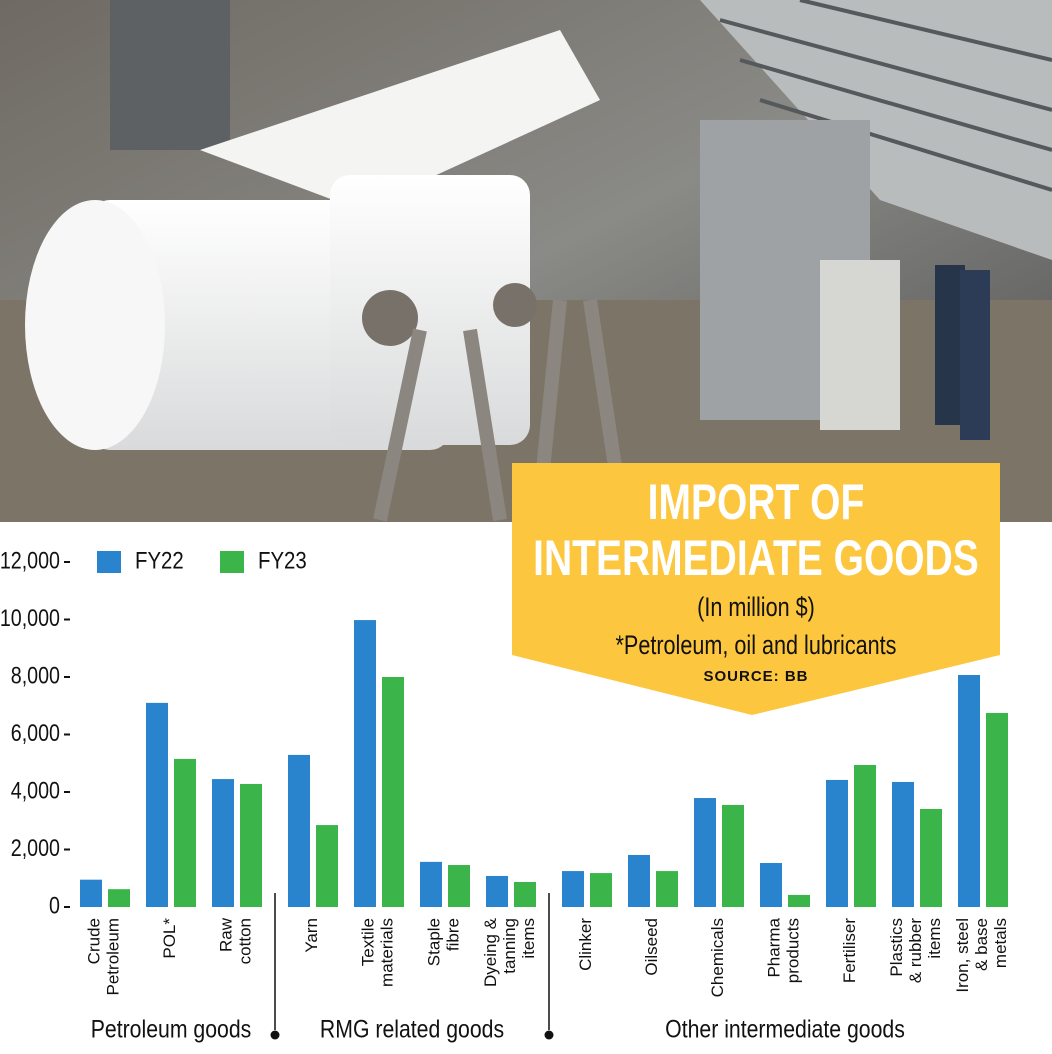 The height and width of the screenshot is (1054, 1052). What do you see at coordinates (412, 1029) in the screenshot?
I see `group-label: RMG related goods` at bounding box center [412, 1029].